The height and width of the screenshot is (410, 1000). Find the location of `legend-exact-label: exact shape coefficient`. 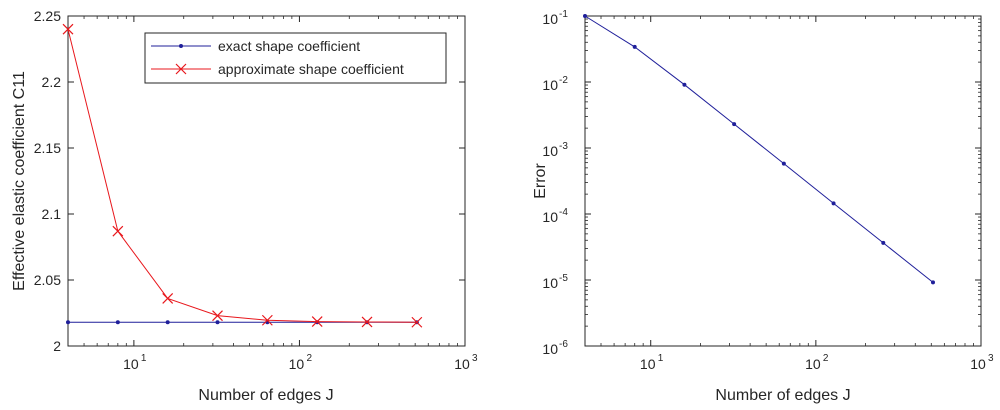

legend-exact-label: exact shape coefficient is located at coordinates (289, 46).